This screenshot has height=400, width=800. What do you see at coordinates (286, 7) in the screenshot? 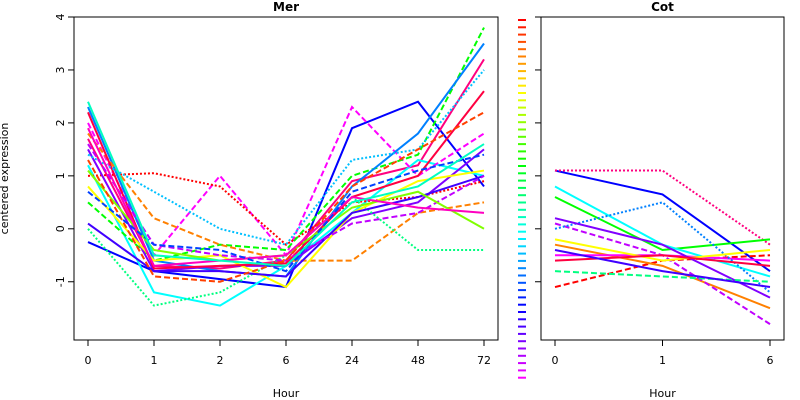
I see `chart-title: Mer` at bounding box center [286, 7].